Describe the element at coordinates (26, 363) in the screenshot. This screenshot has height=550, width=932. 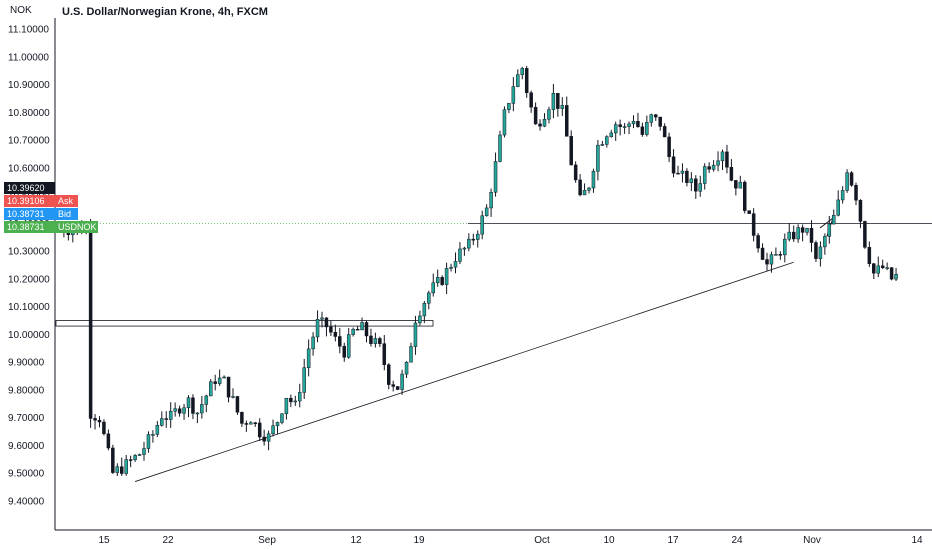
I see `y-tick-label: 9.90000` at that location.